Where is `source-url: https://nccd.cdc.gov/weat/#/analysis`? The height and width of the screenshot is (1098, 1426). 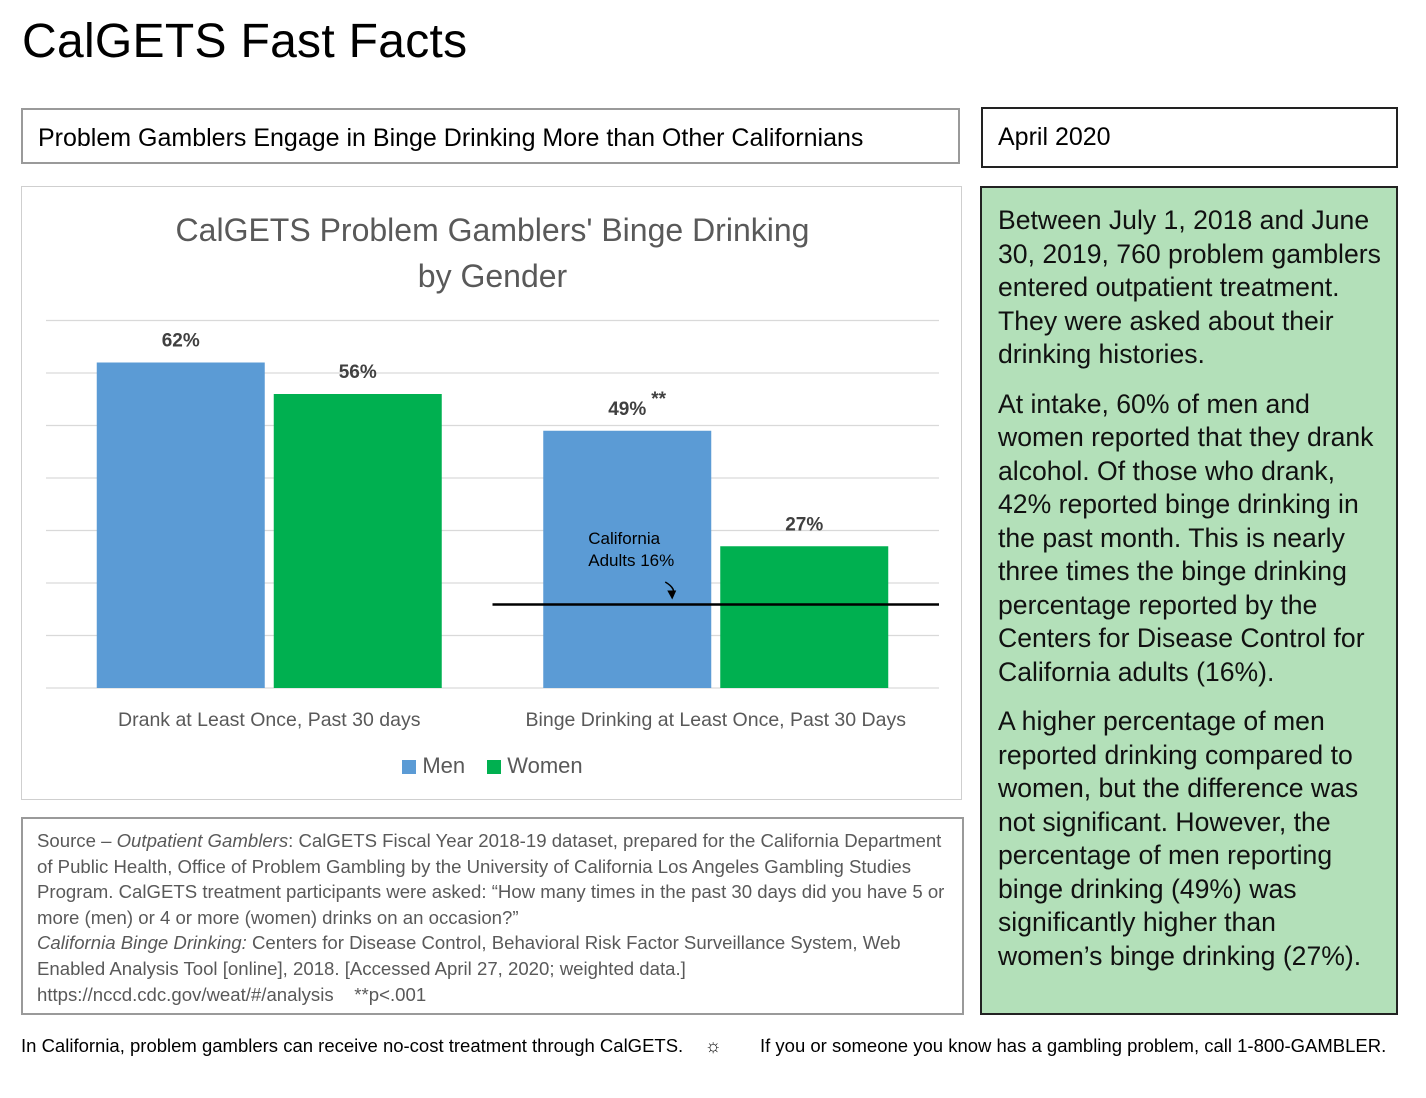
source-url: https://nccd.cdc.gov/weat/#/analysis is located at coordinates (185, 994).